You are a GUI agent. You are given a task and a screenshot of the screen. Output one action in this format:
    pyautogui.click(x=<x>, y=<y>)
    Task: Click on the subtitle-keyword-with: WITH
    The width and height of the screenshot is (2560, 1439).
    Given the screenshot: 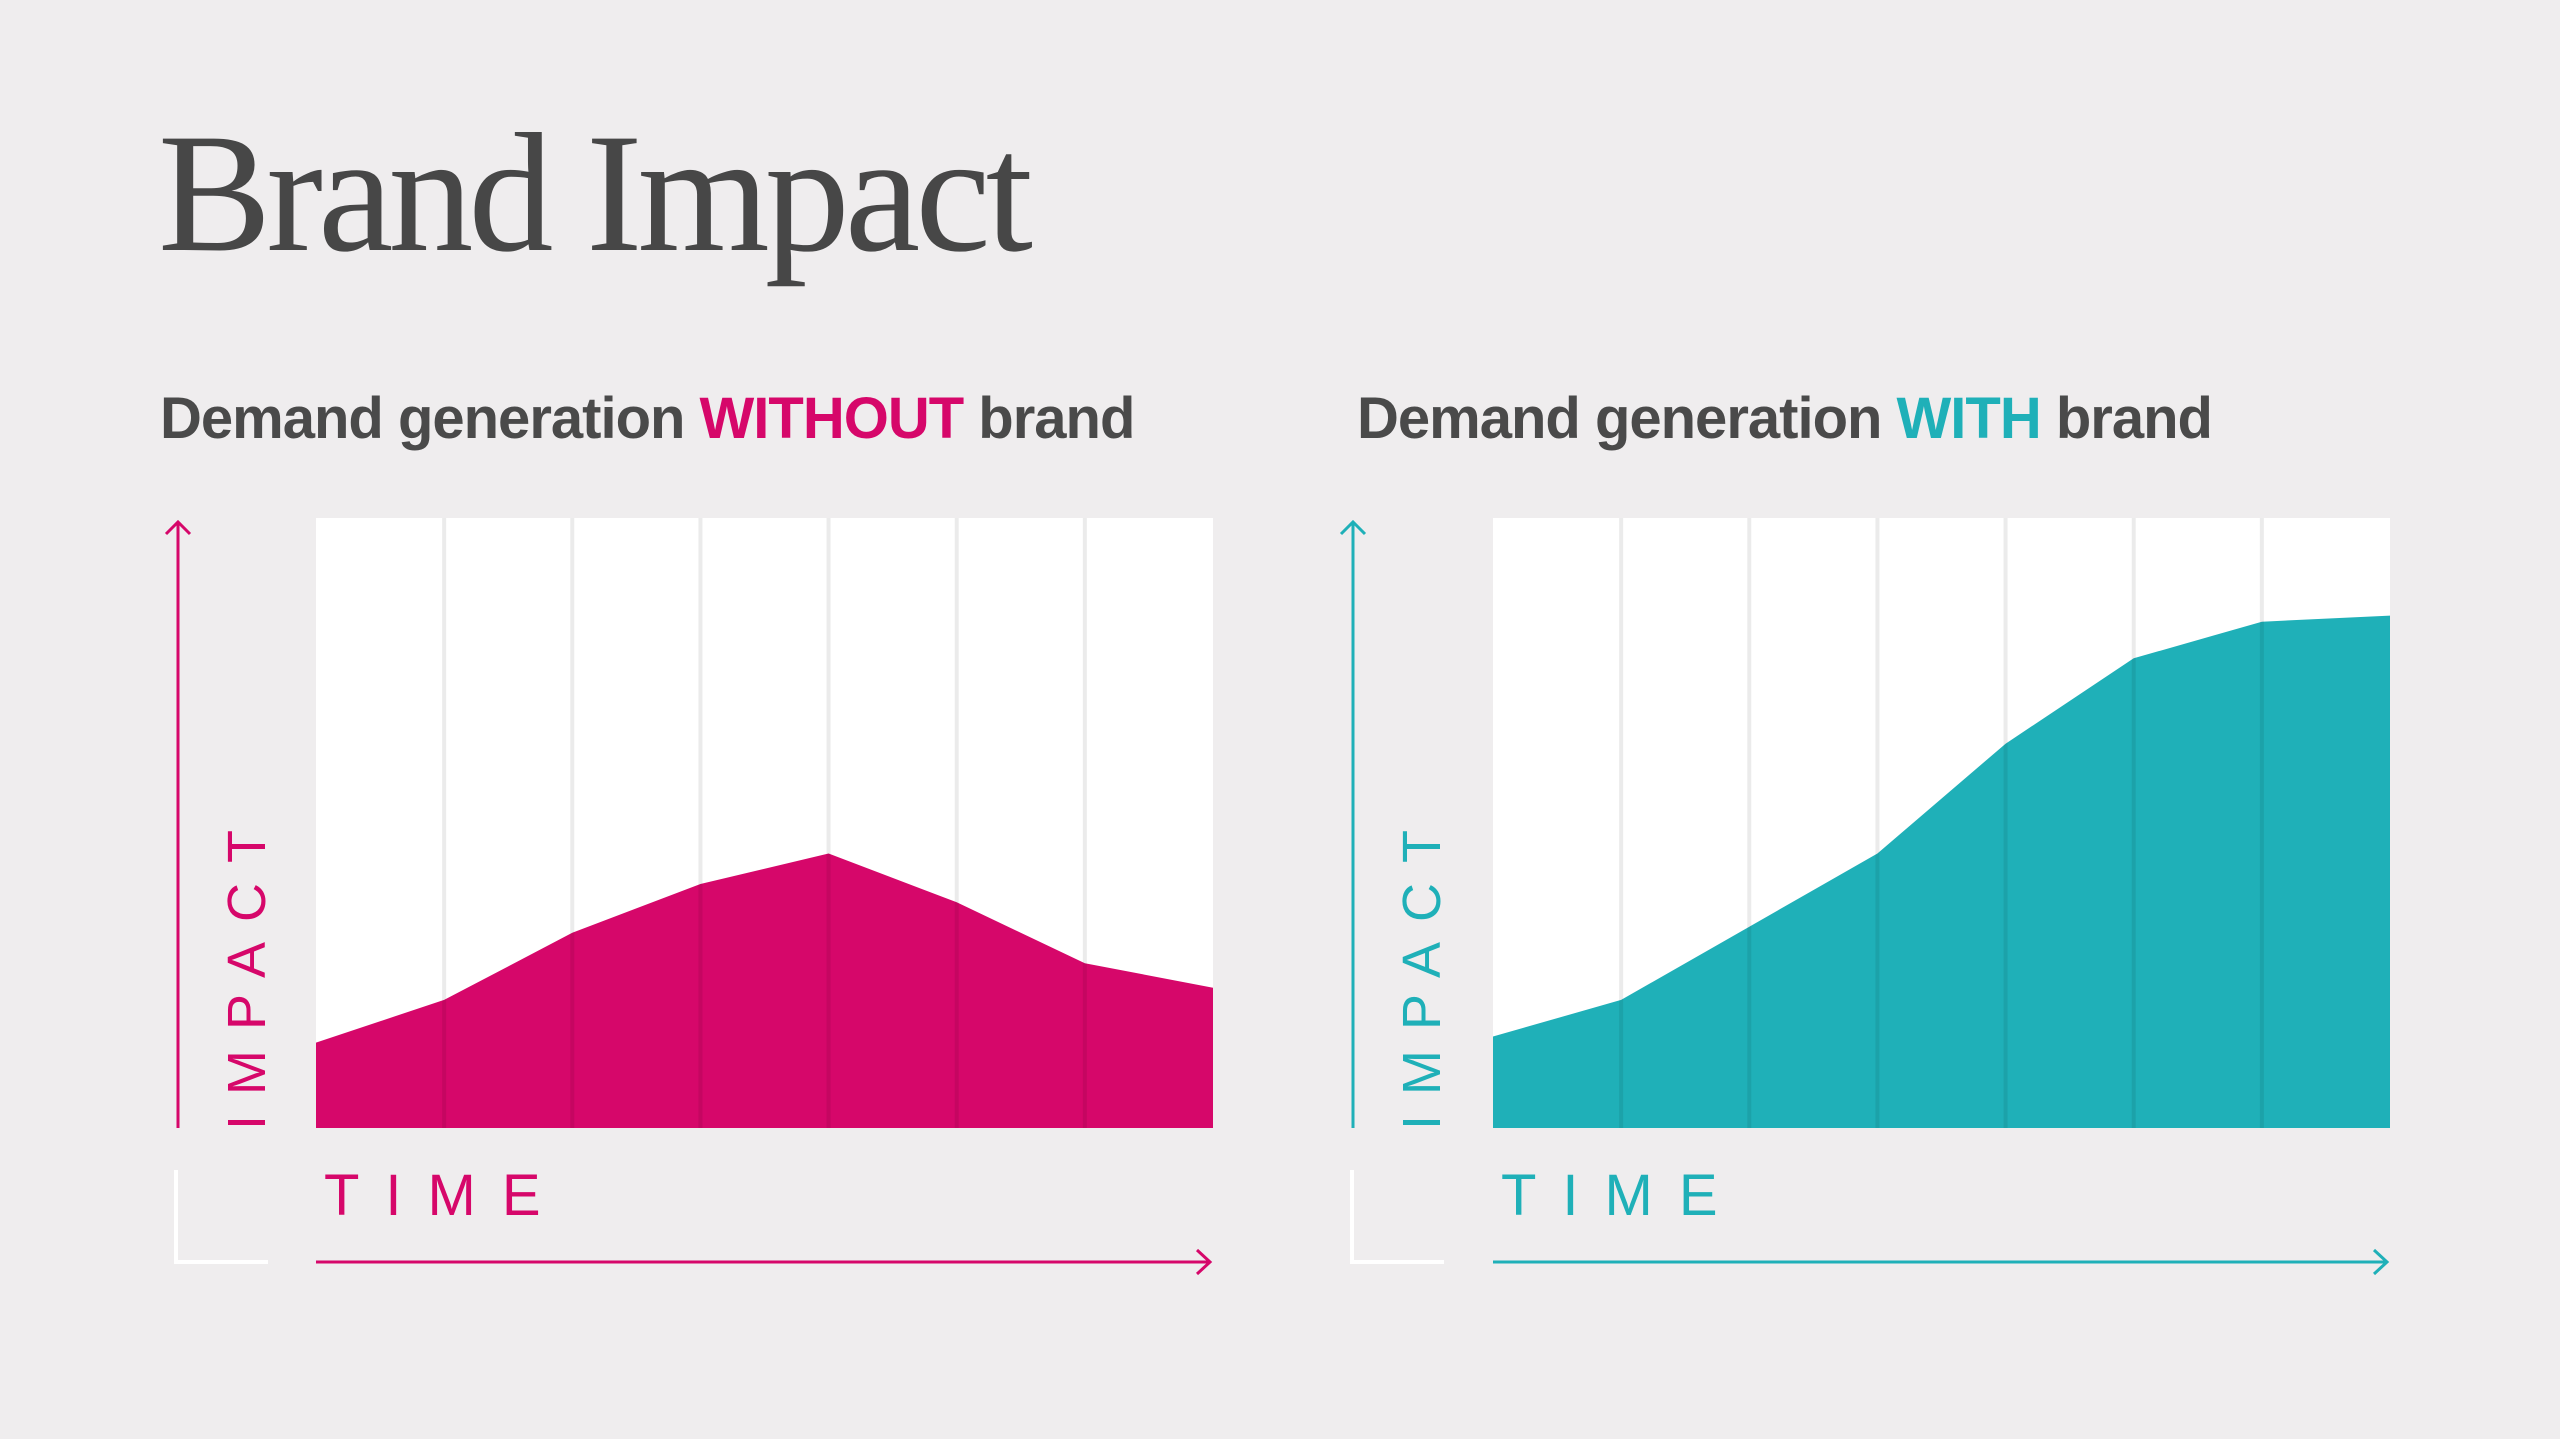 What is the action you would take?
    pyautogui.click(x=1969, y=418)
    